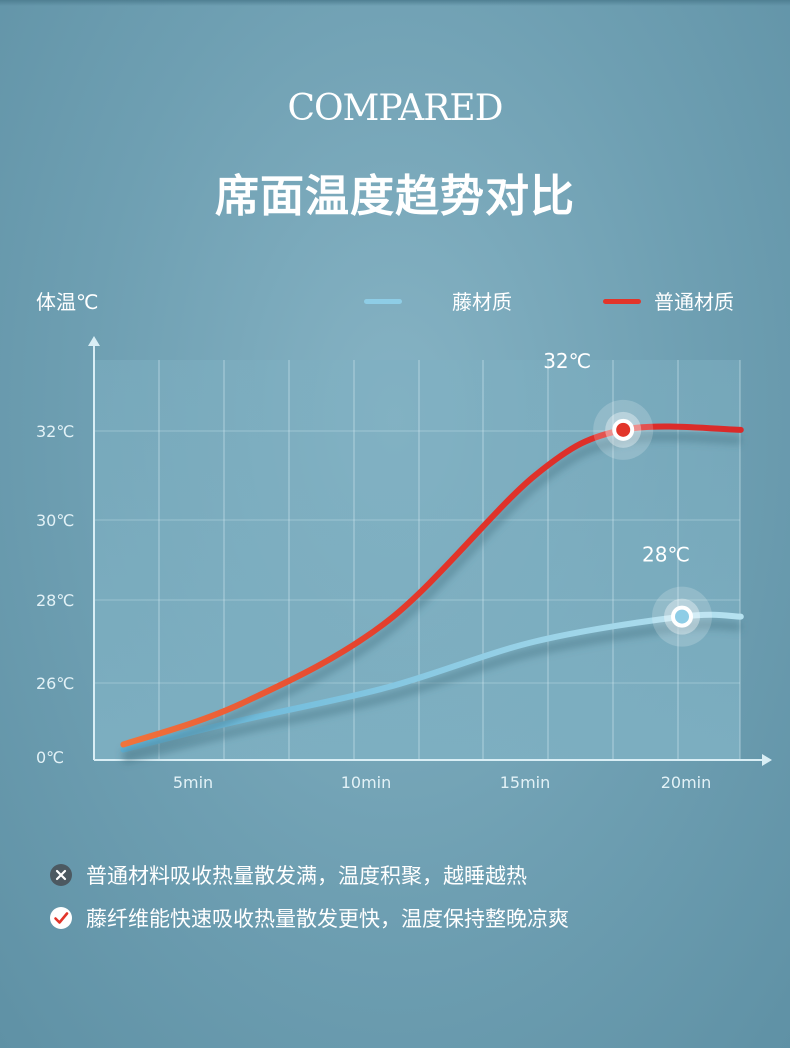 The image size is (790, 1048). Describe the element at coordinates (627, 498) in the screenshot. I see `end-markers: 28℃ 32℃` at that location.